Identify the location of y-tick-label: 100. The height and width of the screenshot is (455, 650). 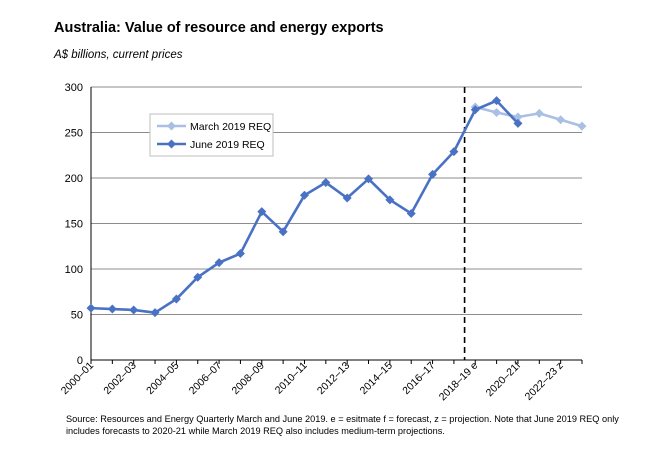
(74, 270).